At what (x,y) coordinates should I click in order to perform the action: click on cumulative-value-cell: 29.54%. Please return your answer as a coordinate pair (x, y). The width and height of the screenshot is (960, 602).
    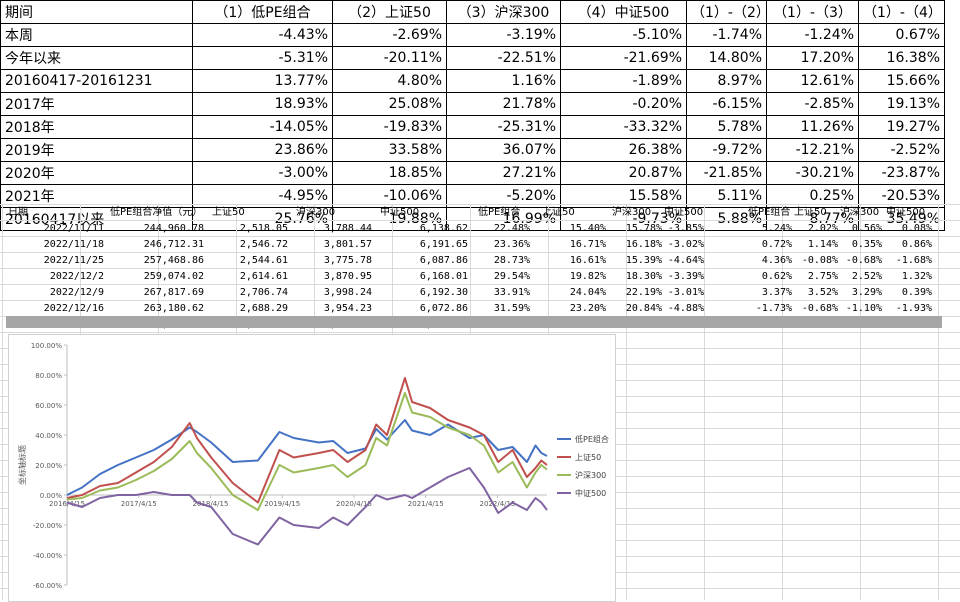
    Looking at the image, I should click on (511, 276).